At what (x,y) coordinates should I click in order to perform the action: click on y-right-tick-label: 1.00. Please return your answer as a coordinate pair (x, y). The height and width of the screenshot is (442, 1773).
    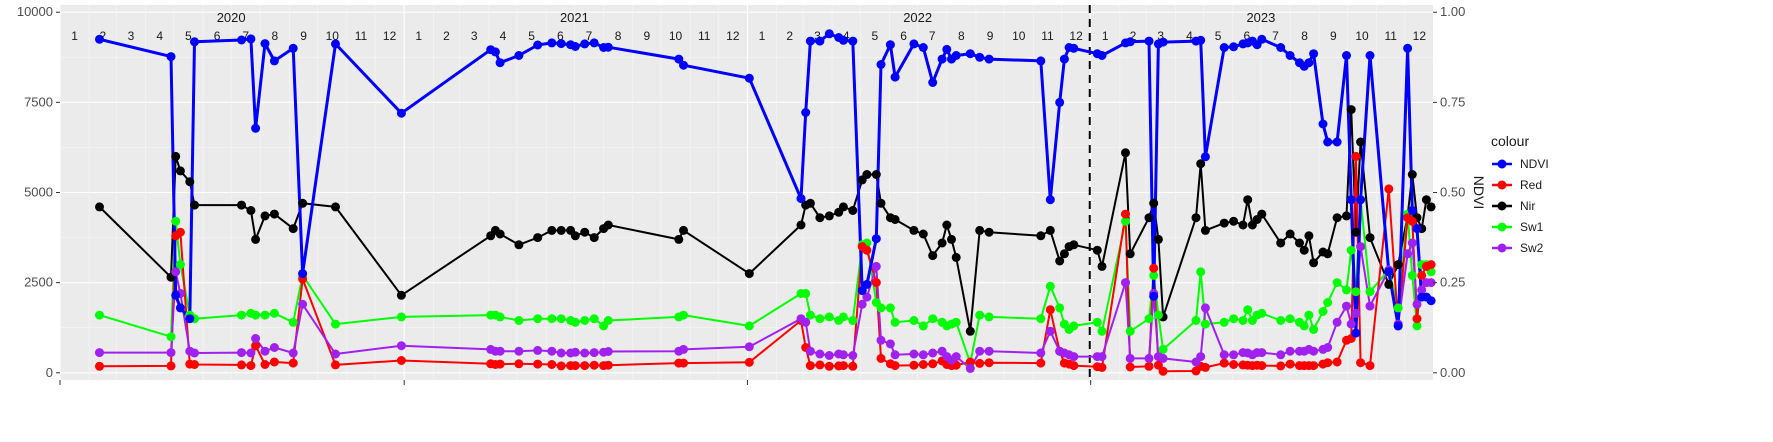
    Looking at the image, I should click on (1452, 11).